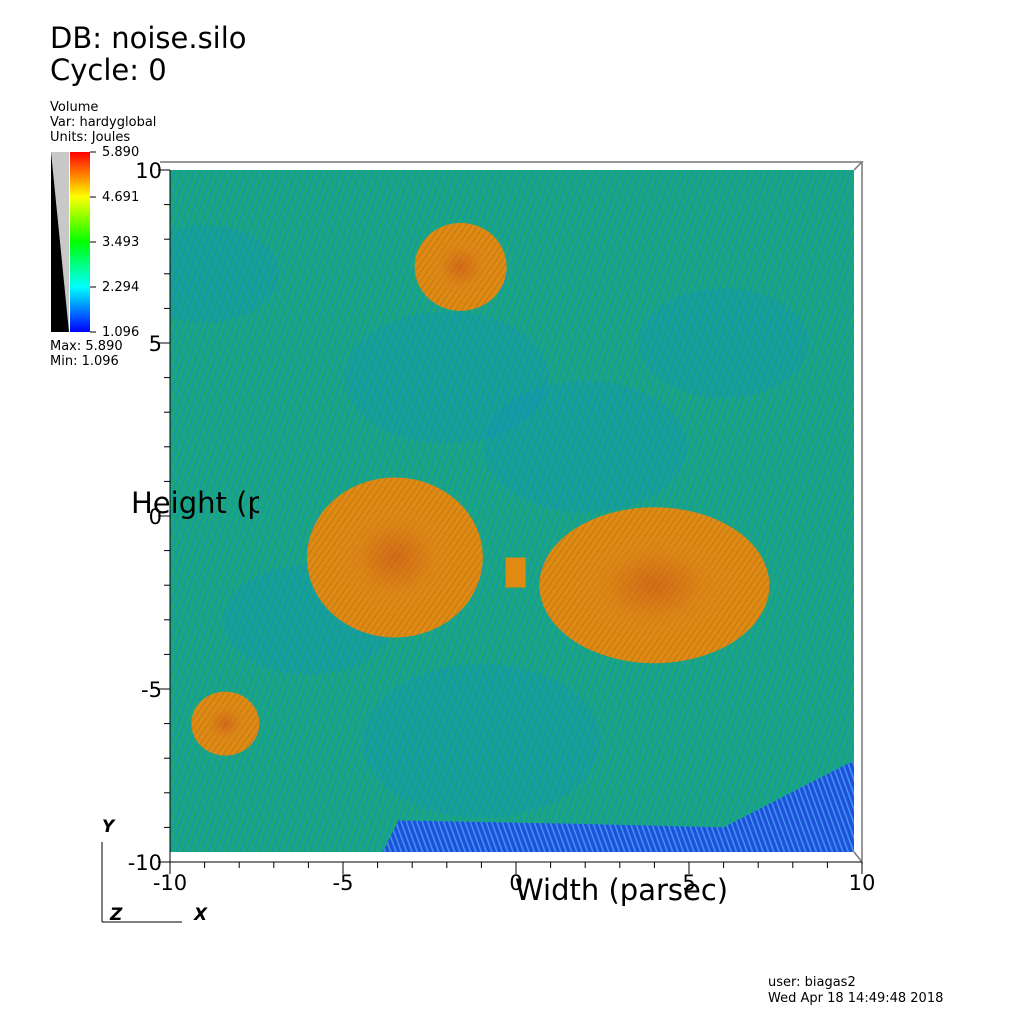 This screenshot has width=1024, height=1024. I want to click on user-label: user: biagas2, so click(812, 982).